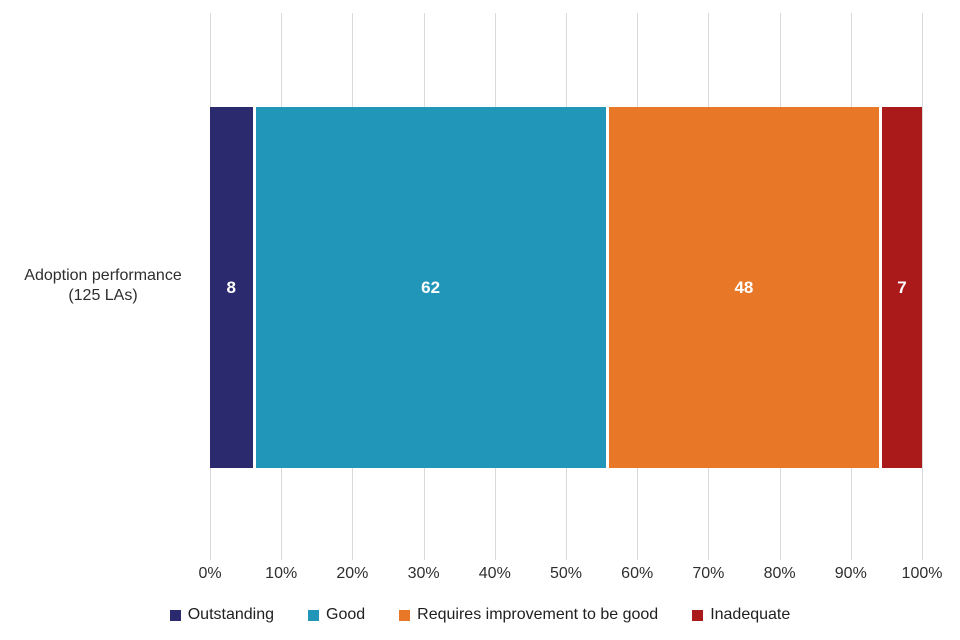  What do you see at coordinates (103, 275) in the screenshot?
I see `category-label-line1: Adoption performance` at bounding box center [103, 275].